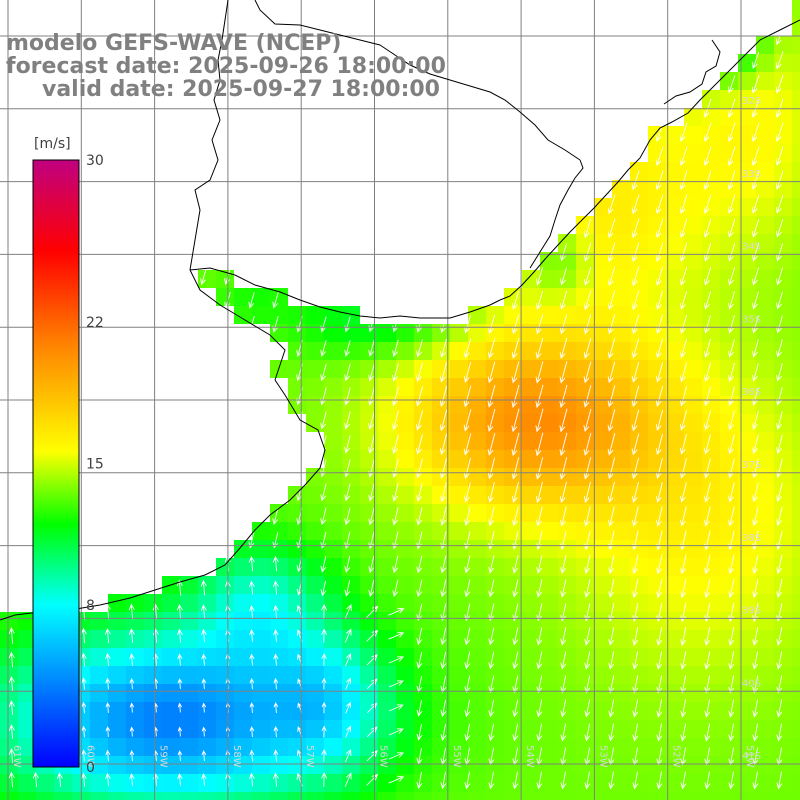 This screenshot has height=800, width=800. What do you see at coordinates (95, 465) in the screenshot?
I see `colorbar-tick-label: 15` at bounding box center [95, 465].